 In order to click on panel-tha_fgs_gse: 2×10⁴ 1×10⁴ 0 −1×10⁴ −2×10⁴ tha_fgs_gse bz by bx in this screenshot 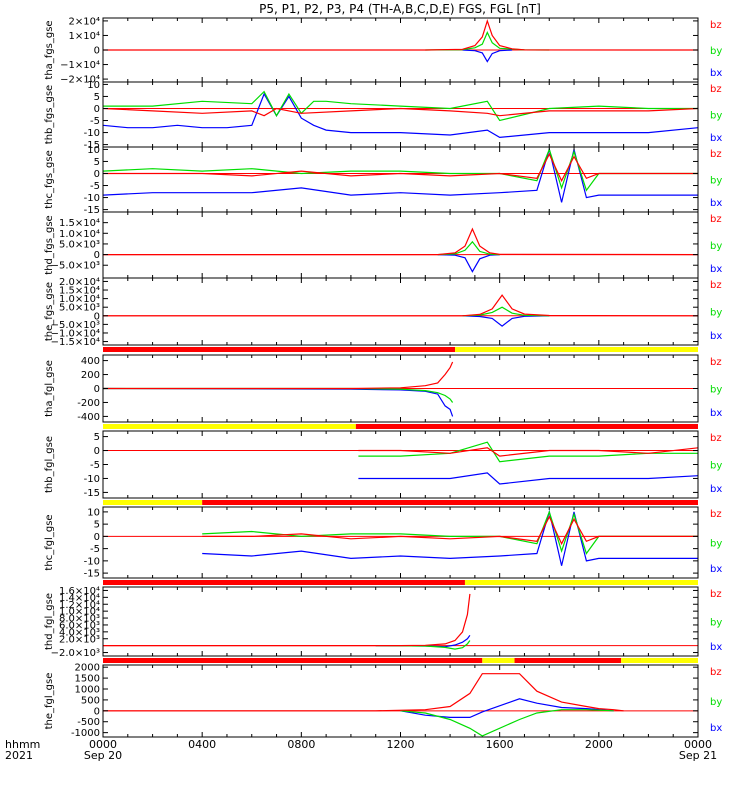, I will do `click(383, 50)`.